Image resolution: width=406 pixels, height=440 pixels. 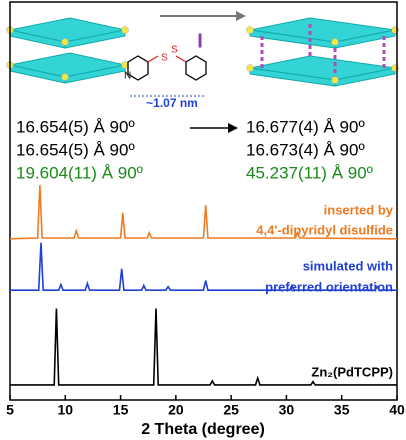 I want to click on series-label: simulated with, so click(x=348, y=265).